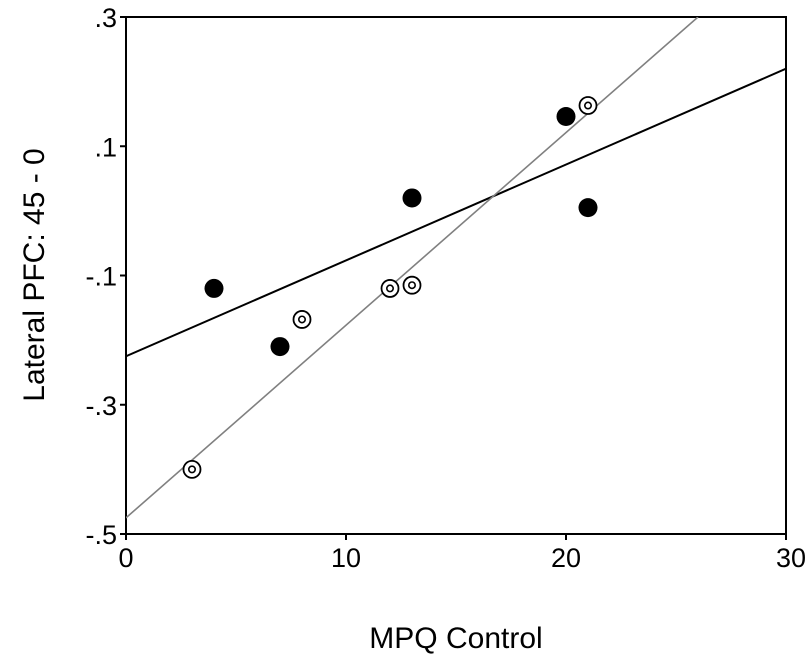 The width and height of the screenshot is (808, 659). What do you see at coordinates (105, 18) in the screenshot?
I see `y-tick-label: .3` at bounding box center [105, 18].